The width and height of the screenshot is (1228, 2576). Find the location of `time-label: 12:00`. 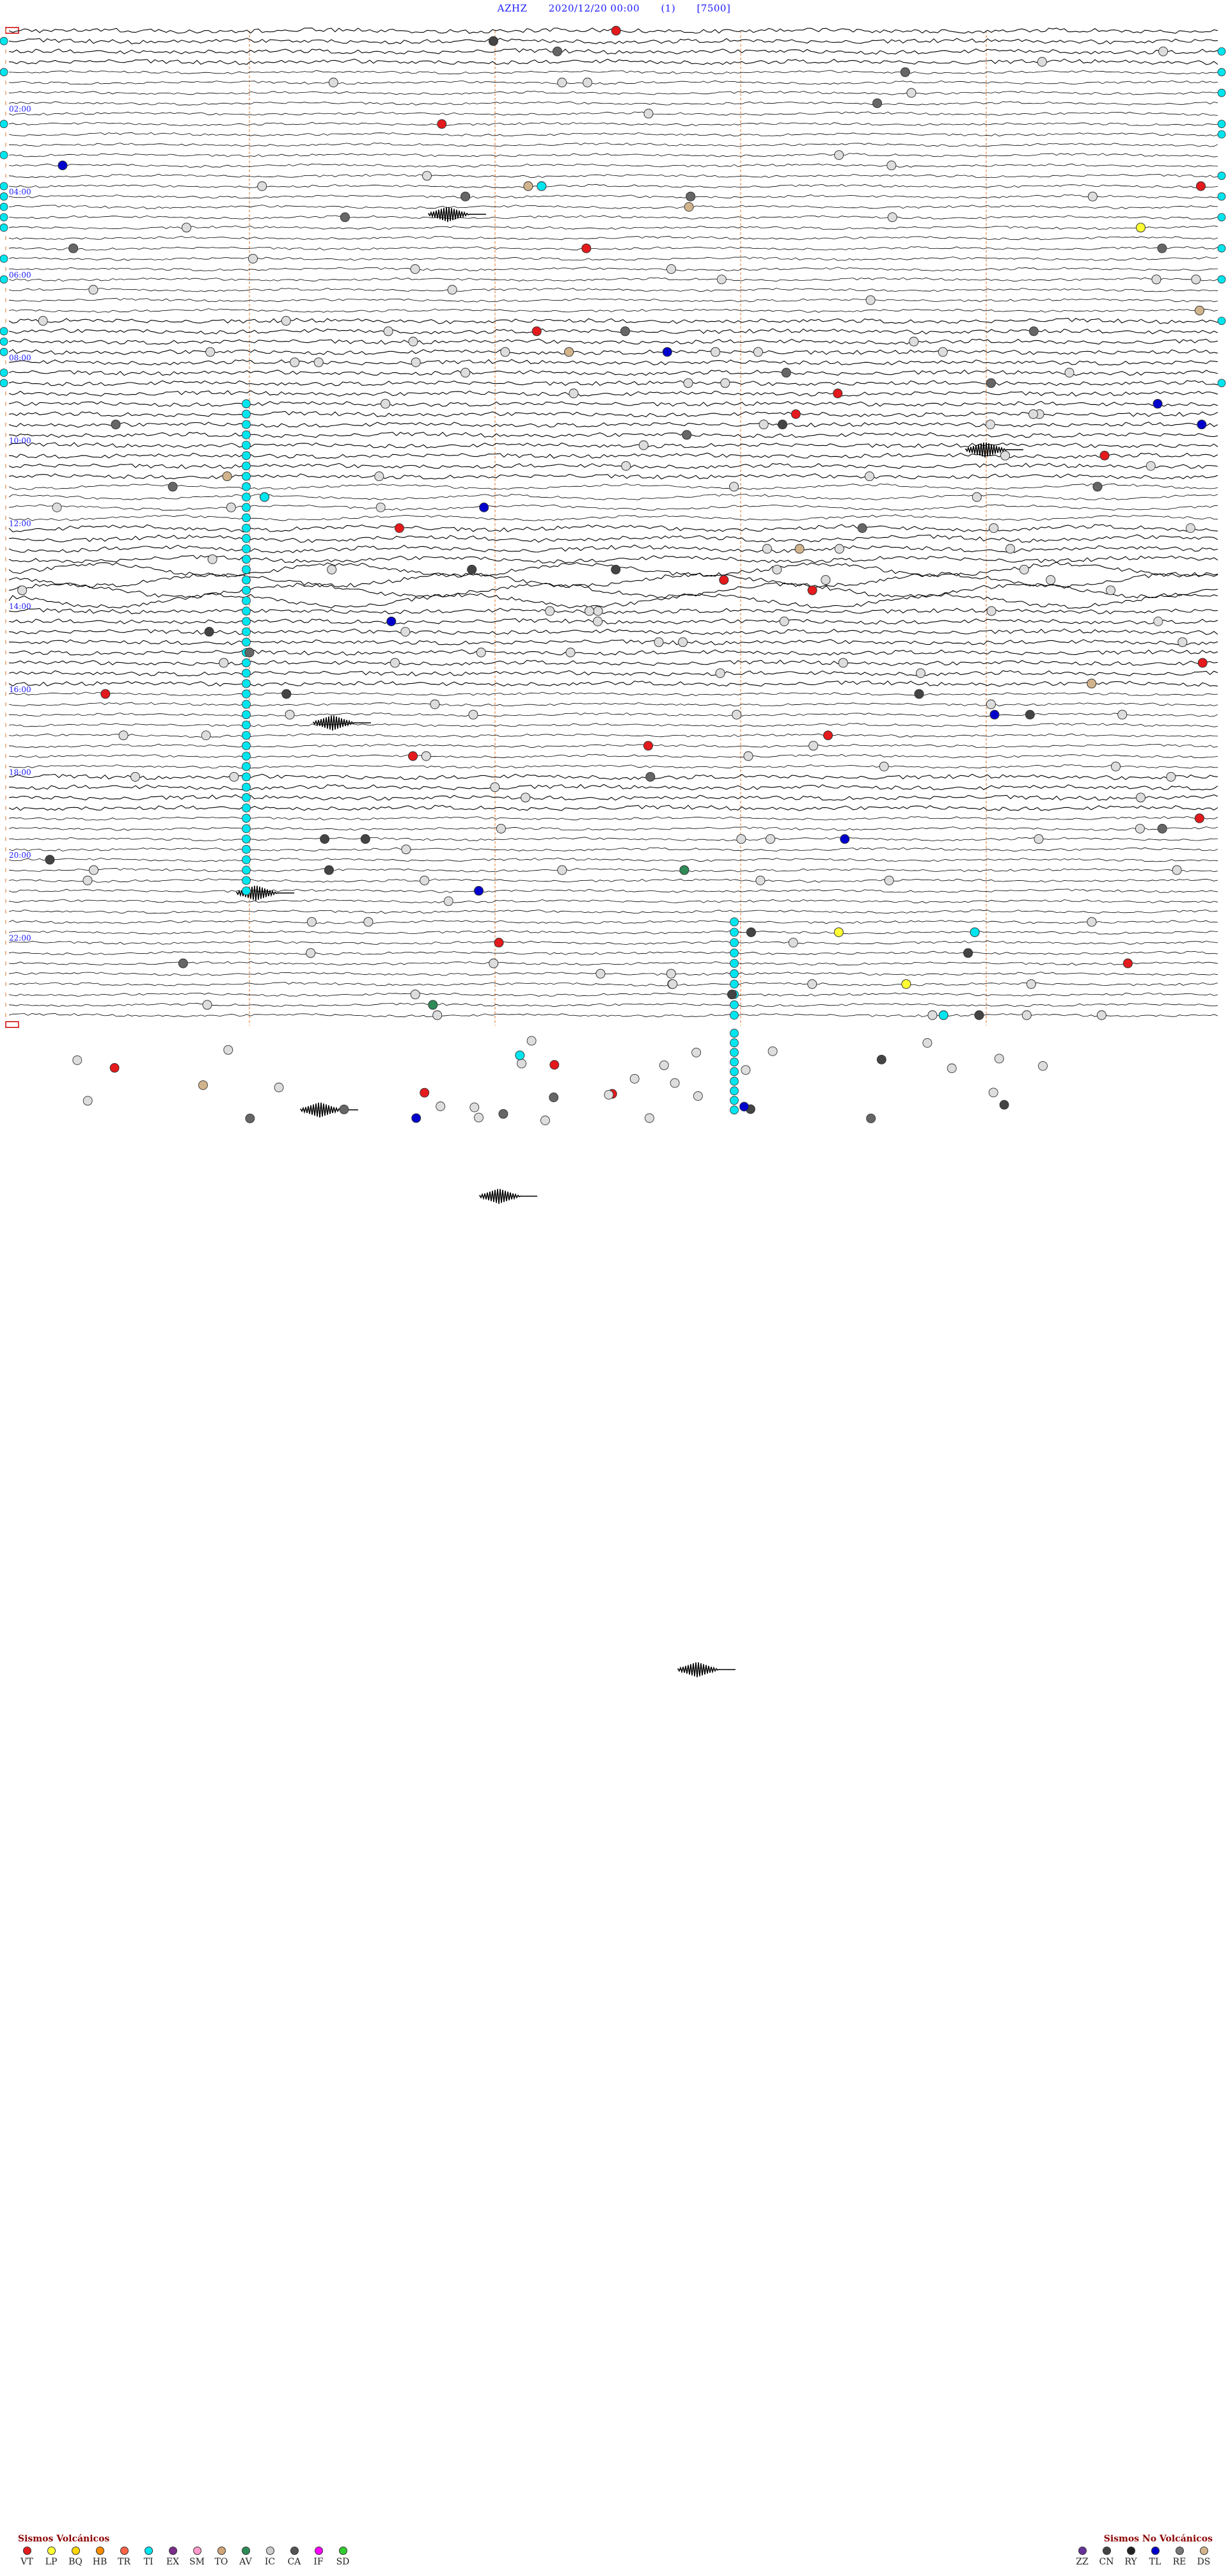

time-label: 12:00 is located at coordinates (20, 523).